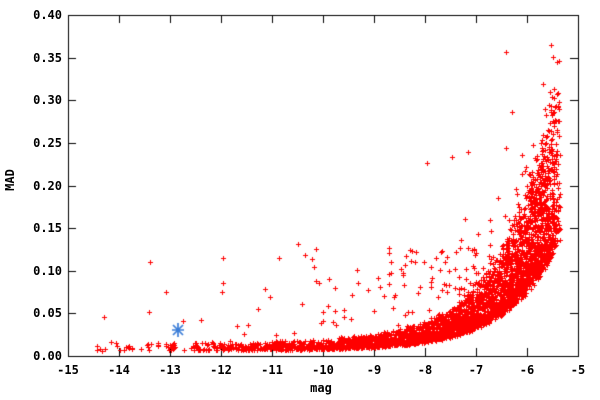  What do you see at coordinates (119, 370) in the screenshot?
I see `x-tick-label: -14` at bounding box center [119, 370].